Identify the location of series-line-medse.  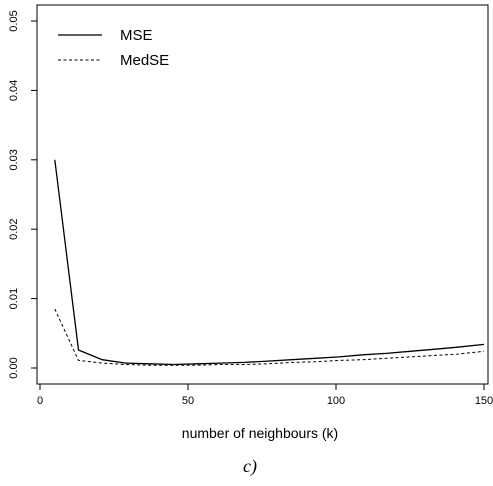
(269, 337).